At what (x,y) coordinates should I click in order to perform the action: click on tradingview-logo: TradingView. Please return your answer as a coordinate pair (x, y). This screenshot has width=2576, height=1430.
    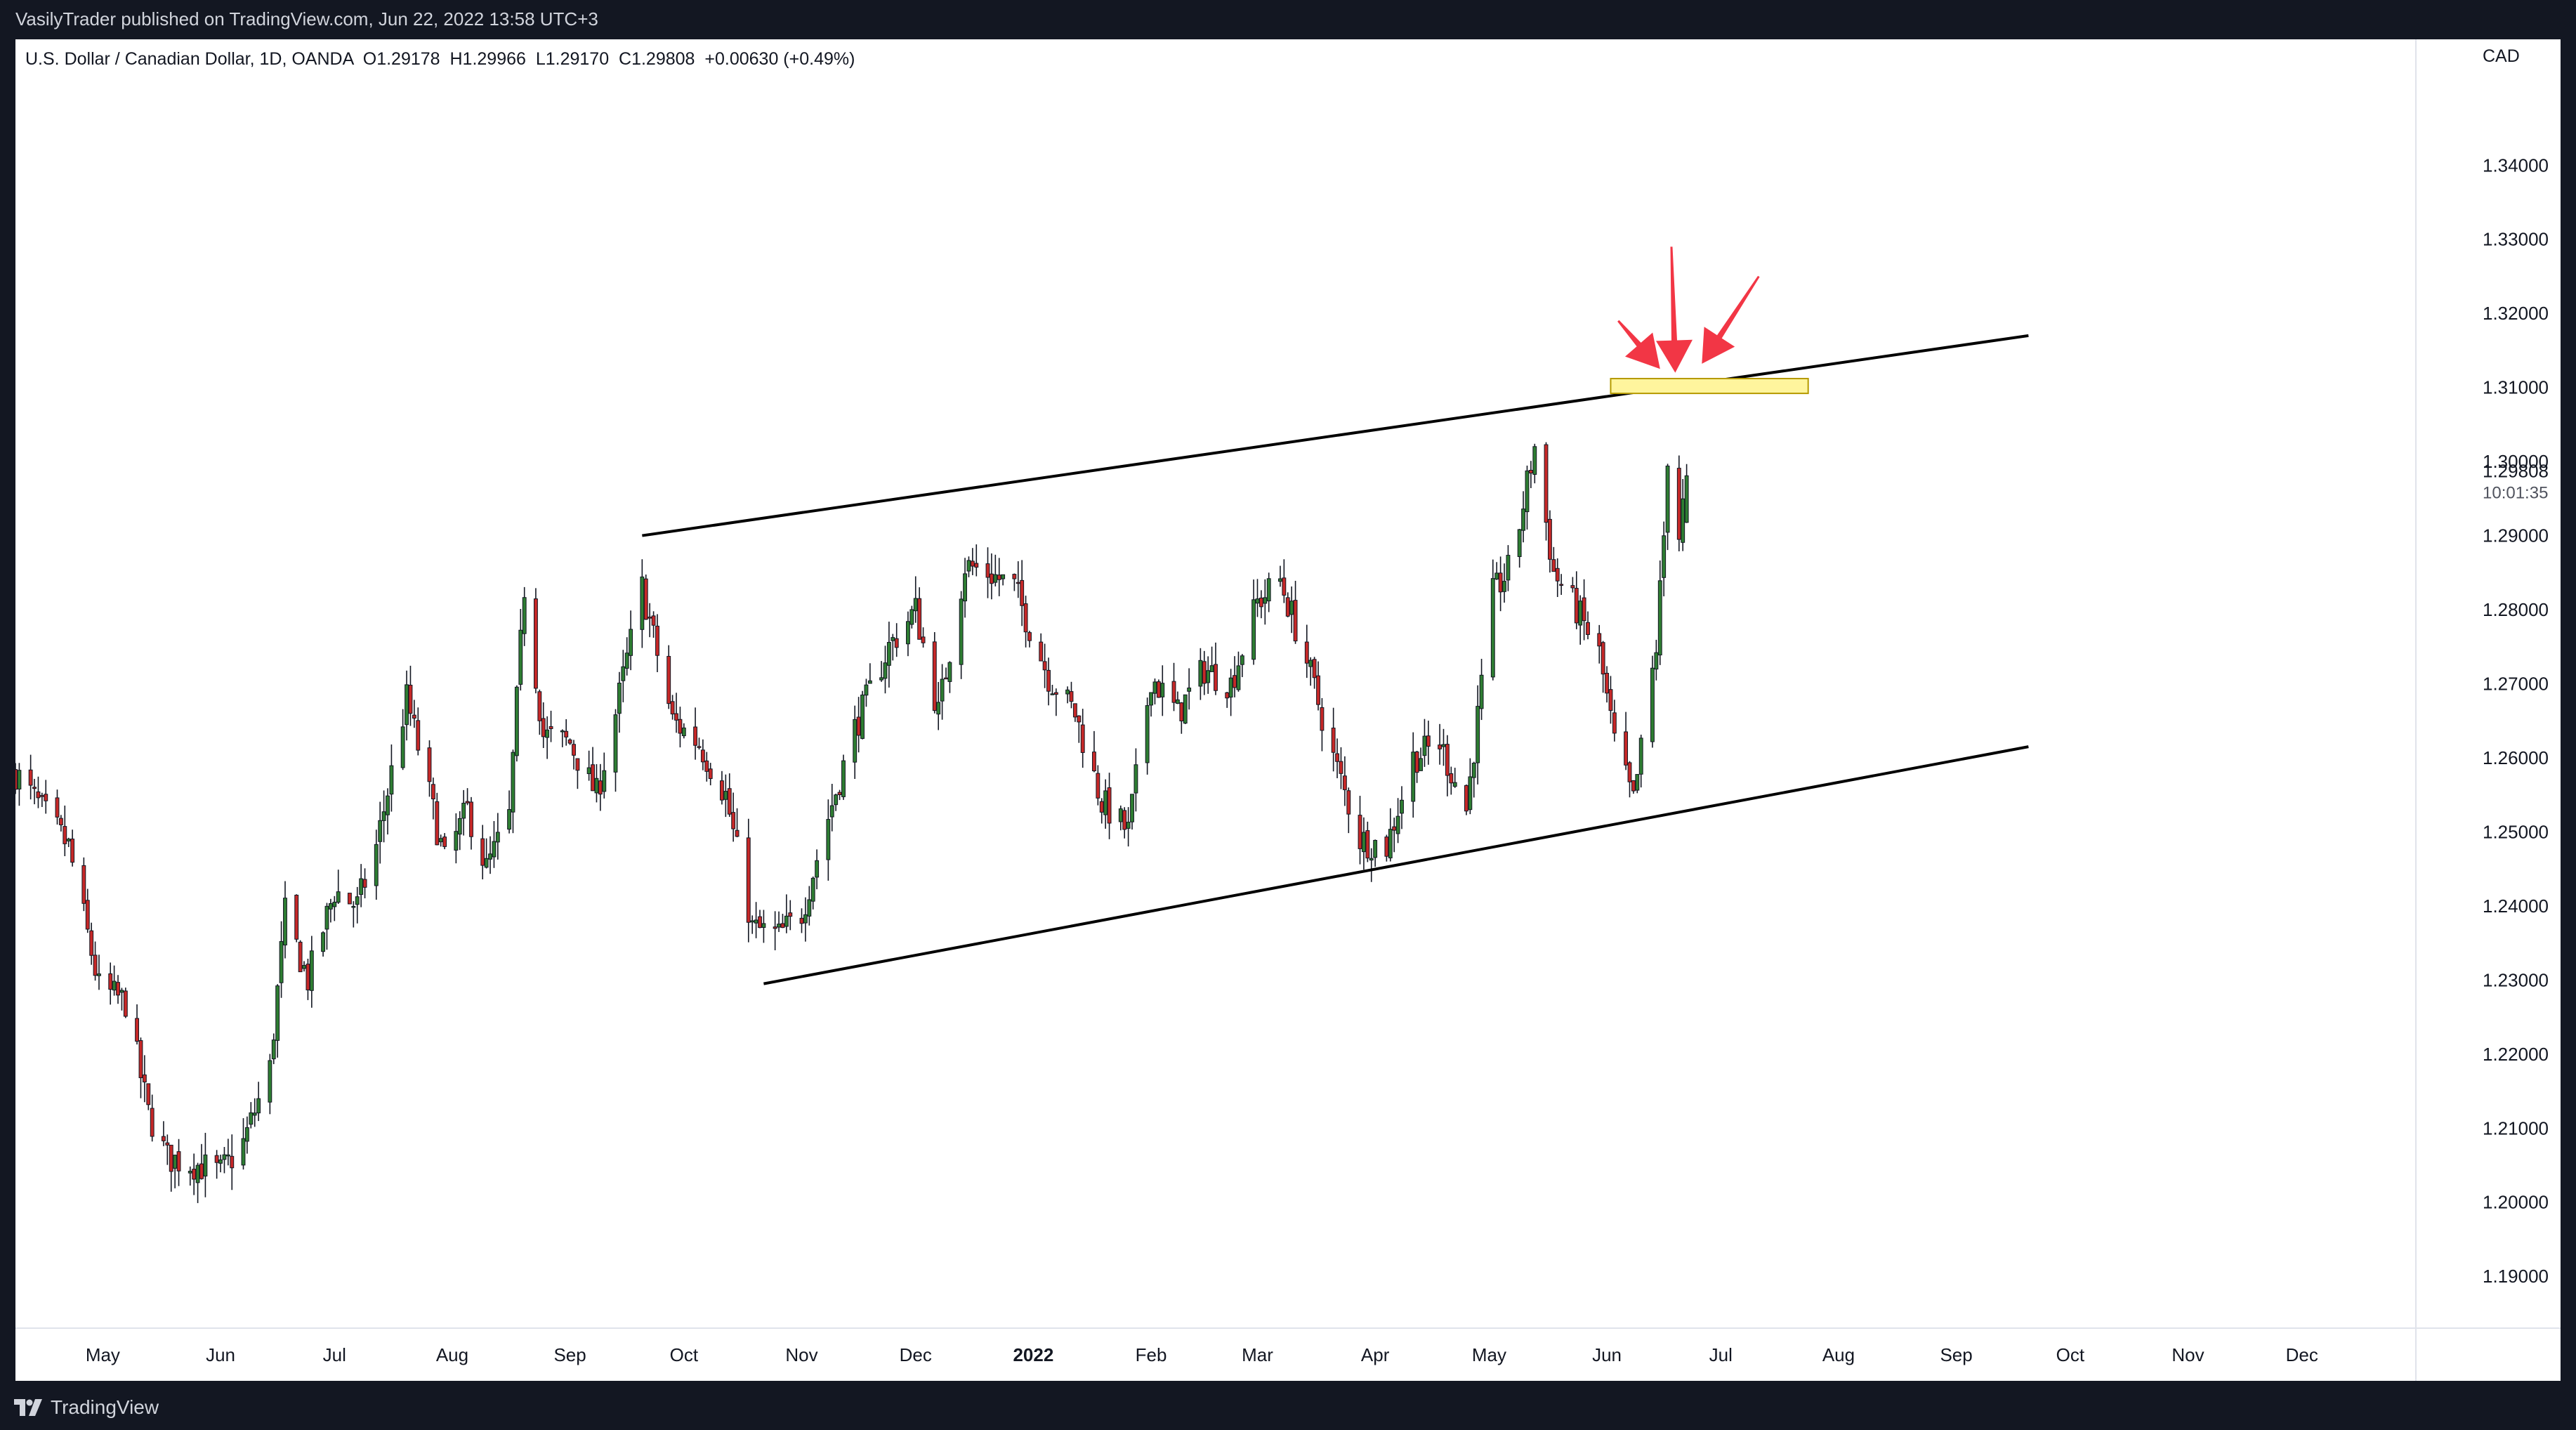
    Looking at the image, I should click on (86, 1407).